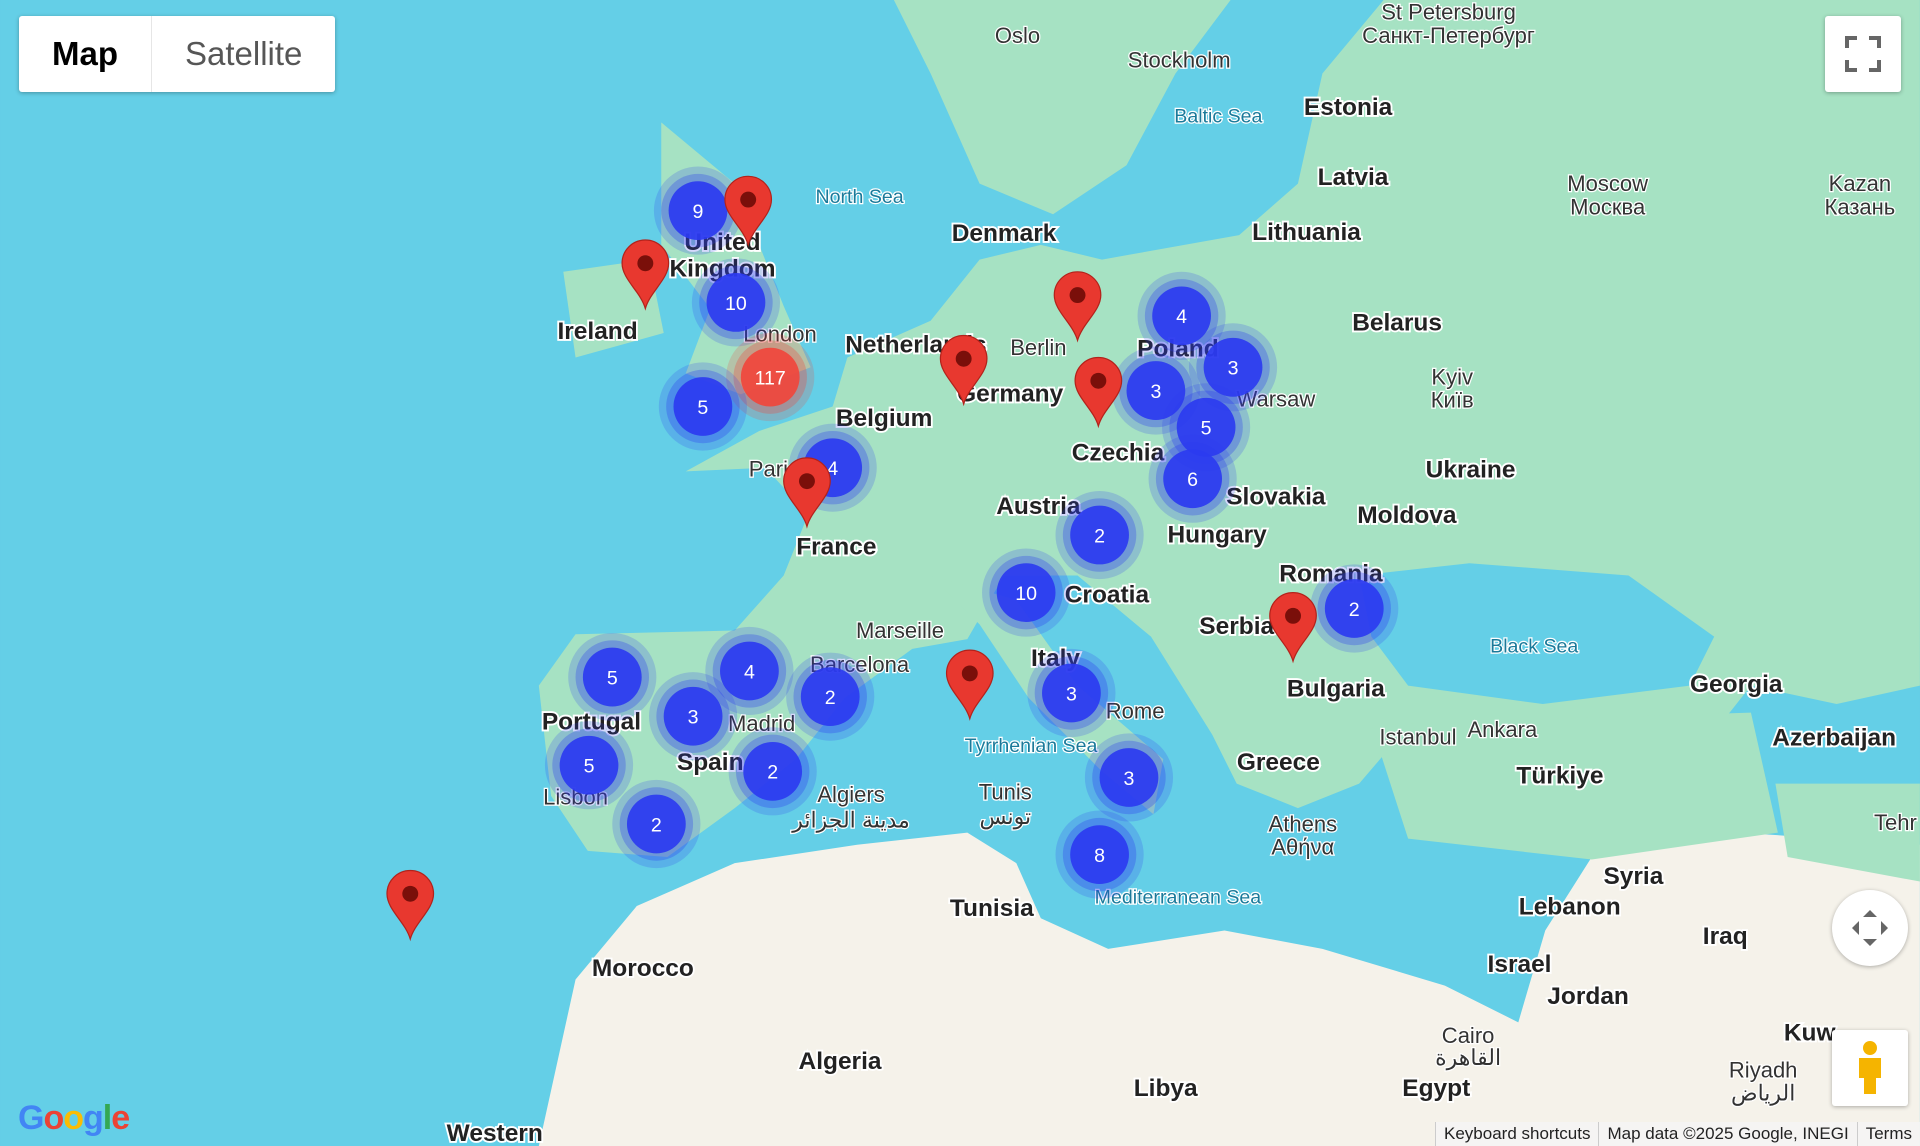 Image resolution: width=1920 pixels, height=1146 pixels. I want to click on camera-control-button, so click(1870, 928).